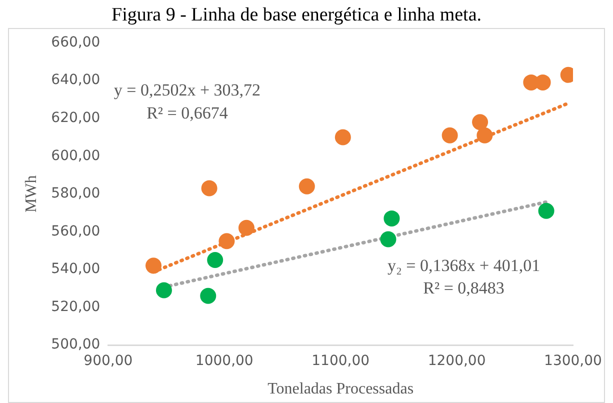  I want to click on x-tick-label: 900,00, so click(108, 361).